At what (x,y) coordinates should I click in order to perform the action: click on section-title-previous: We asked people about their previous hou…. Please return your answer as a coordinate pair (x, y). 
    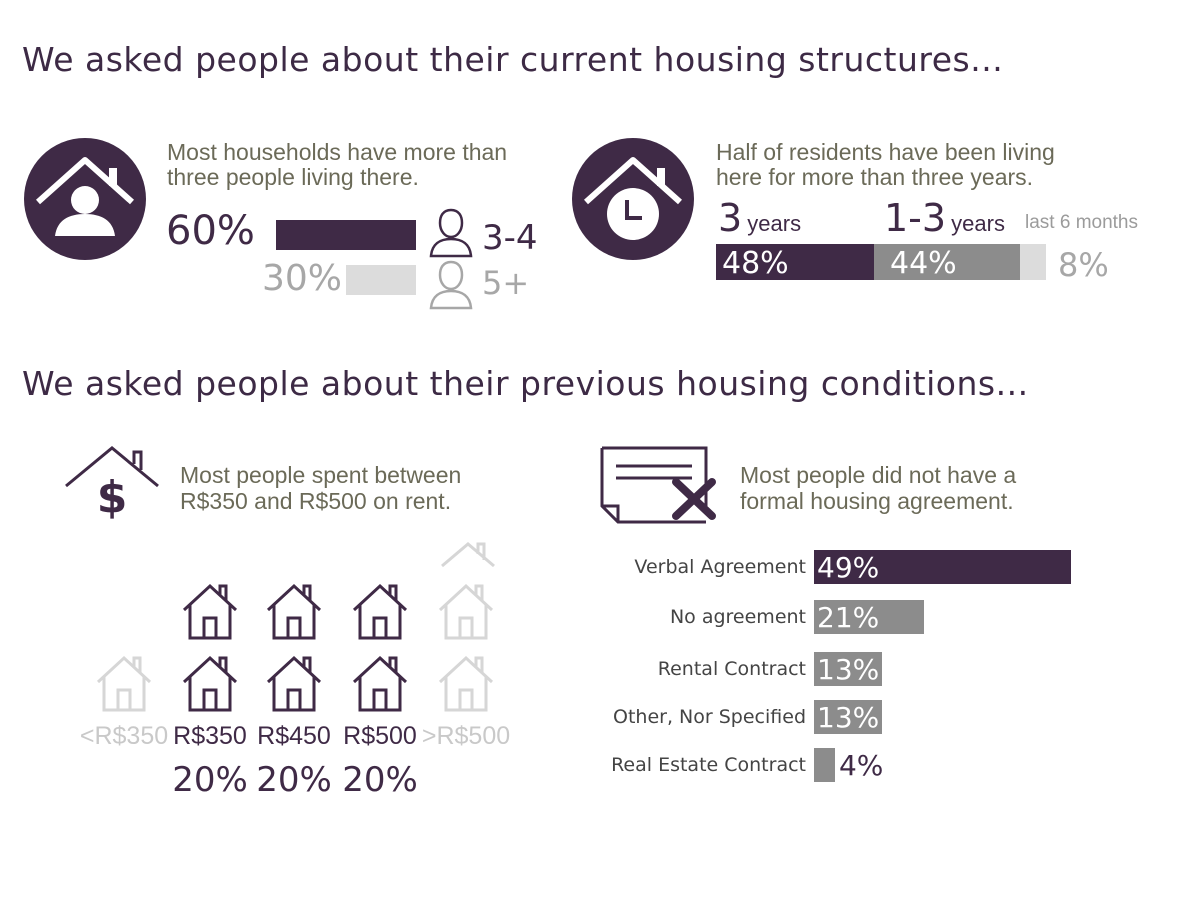
    Looking at the image, I should click on (525, 383).